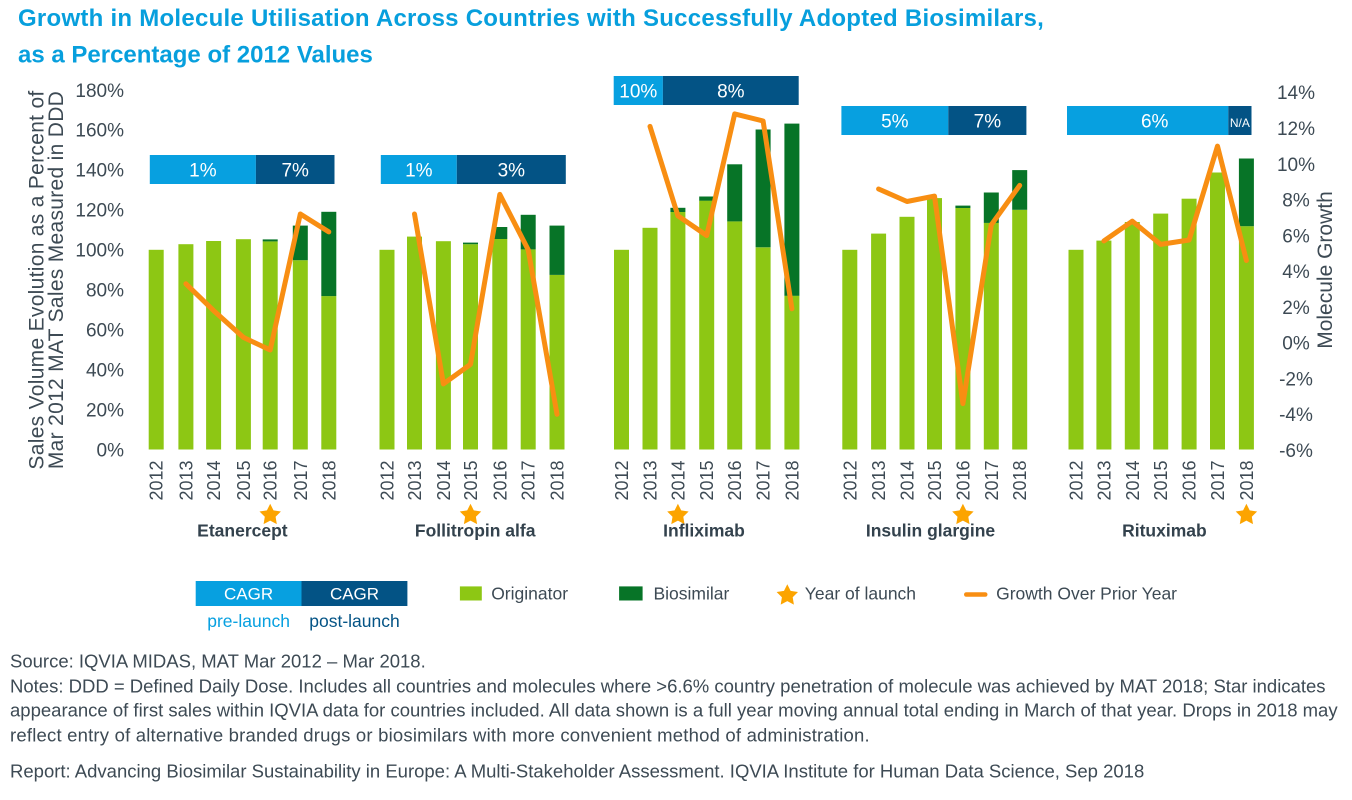  What do you see at coordinates (692, 594) in the screenshot?
I see `svg-text: Biosimilar` at bounding box center [692, 594].